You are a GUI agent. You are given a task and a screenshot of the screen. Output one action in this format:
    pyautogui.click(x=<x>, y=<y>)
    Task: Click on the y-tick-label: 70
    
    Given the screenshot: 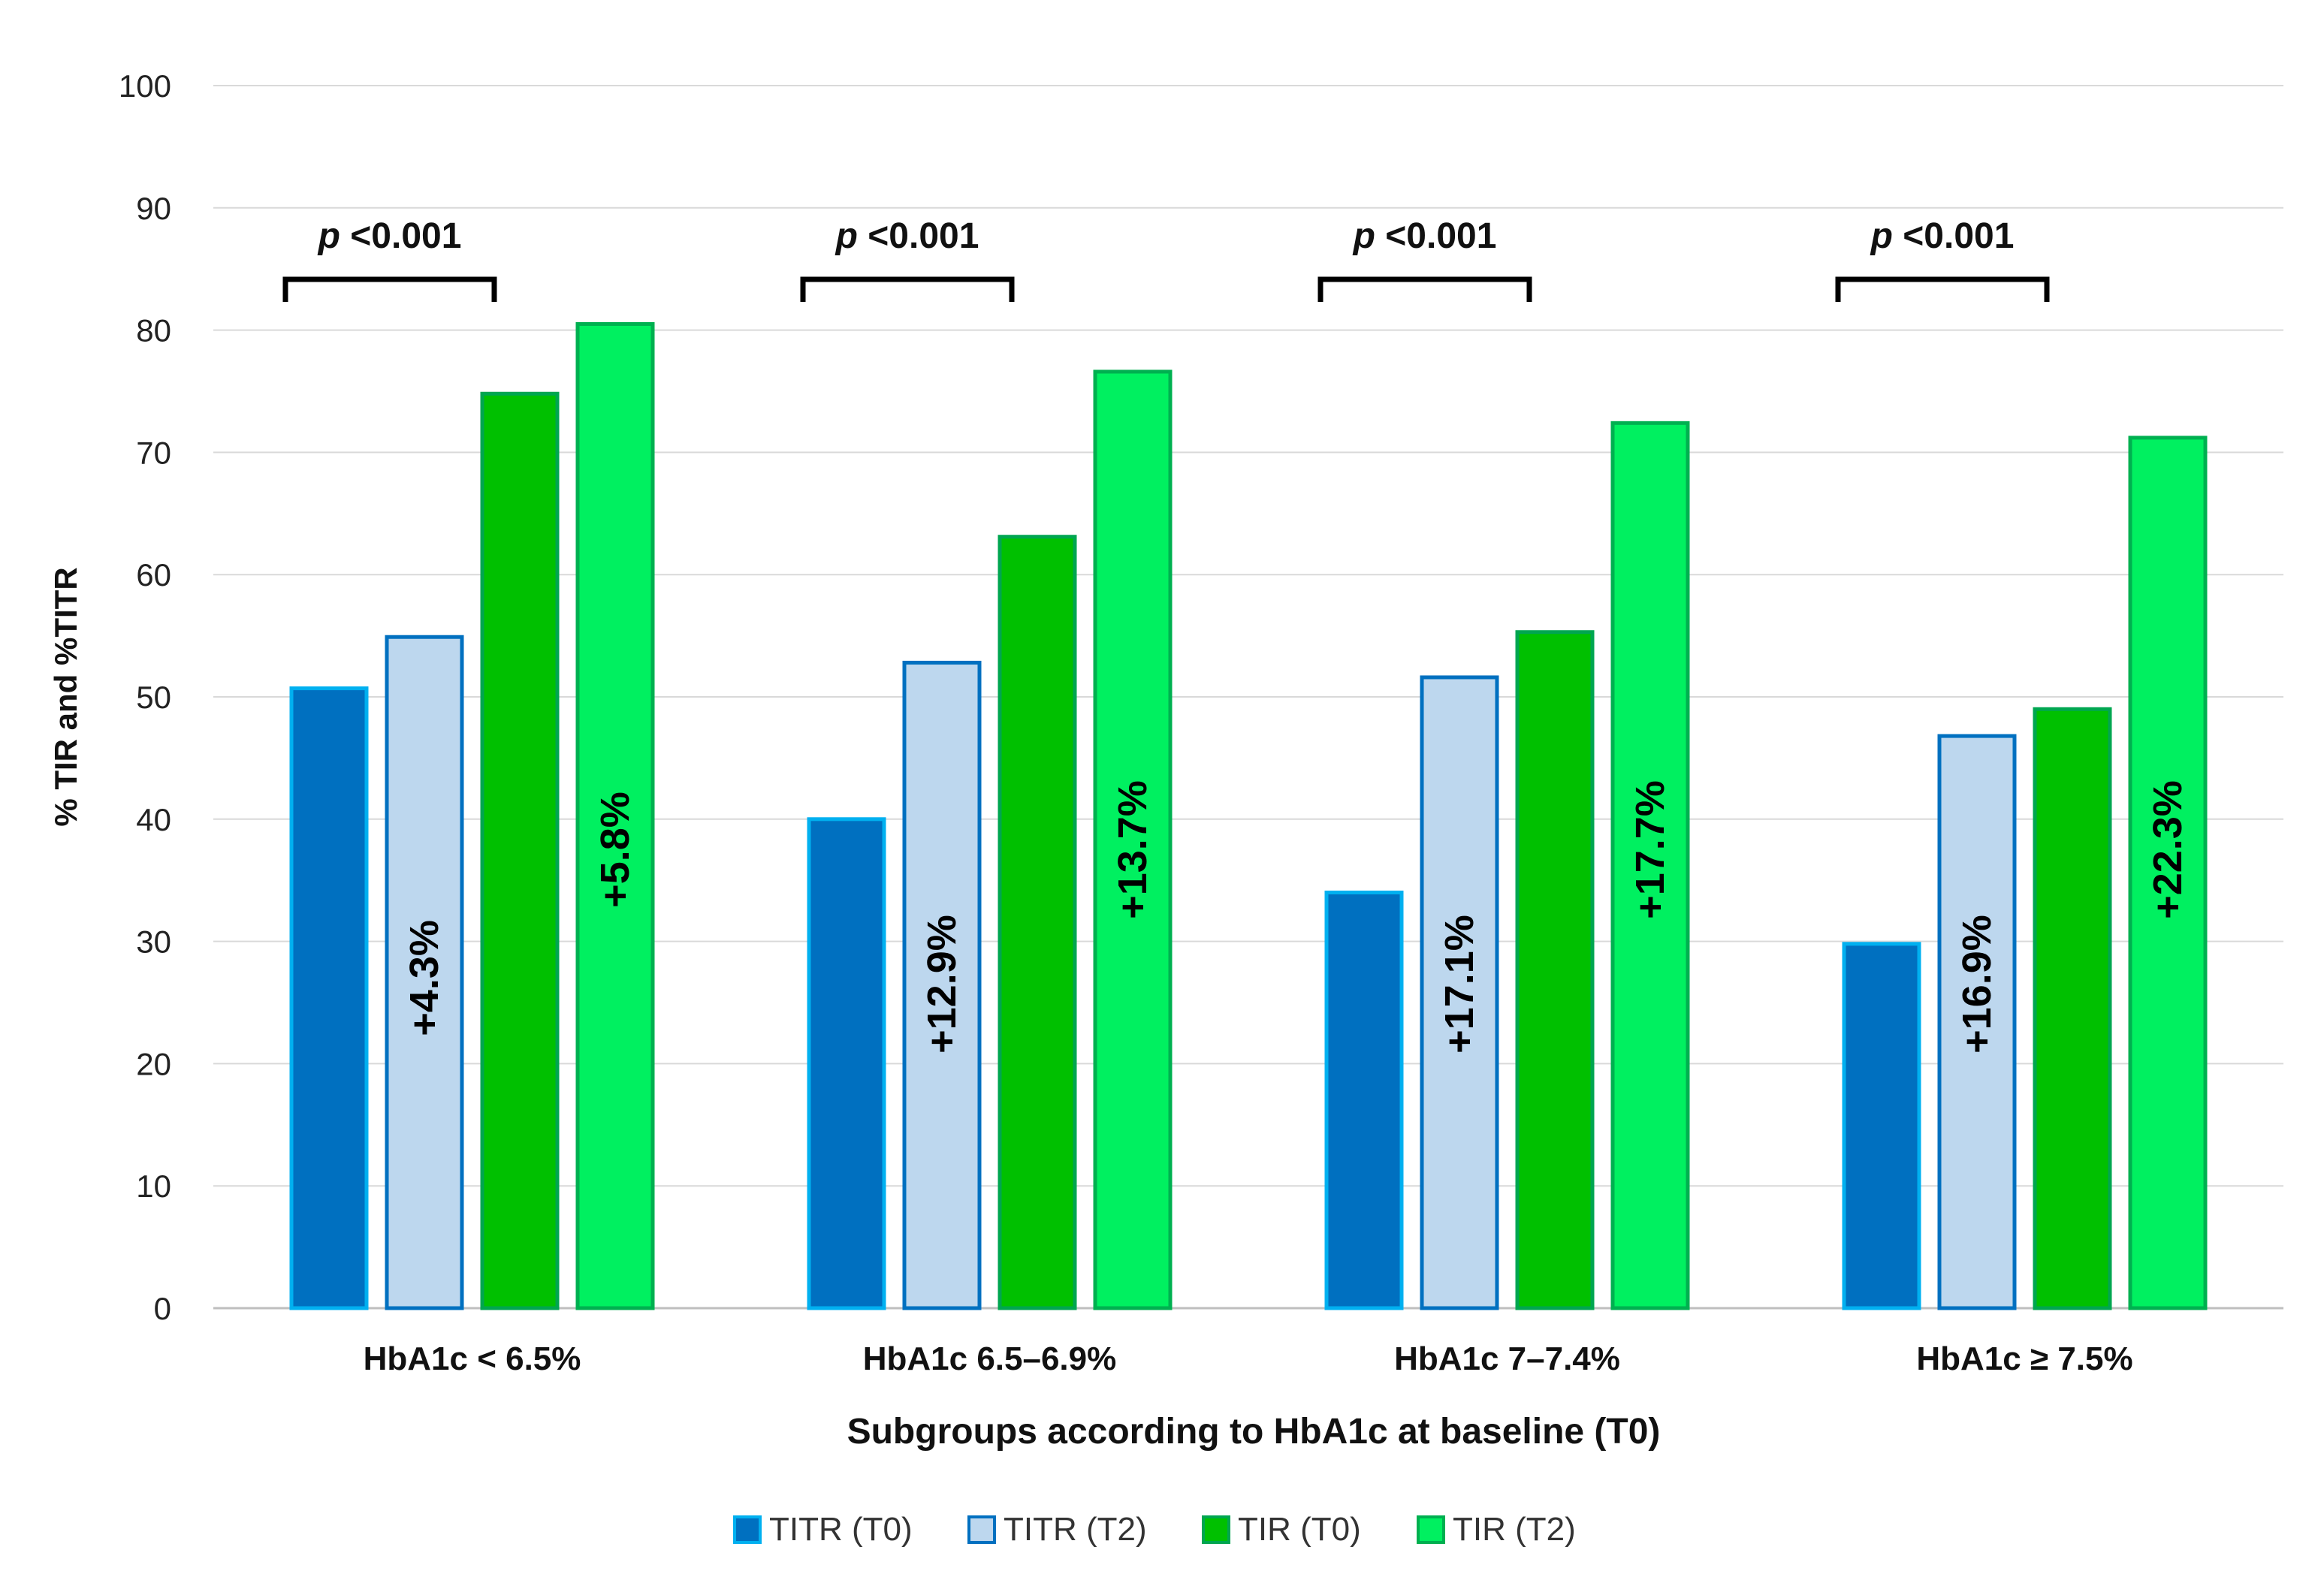 What is the action you would take?
    pyautogui.click(x=153, y=453)
    